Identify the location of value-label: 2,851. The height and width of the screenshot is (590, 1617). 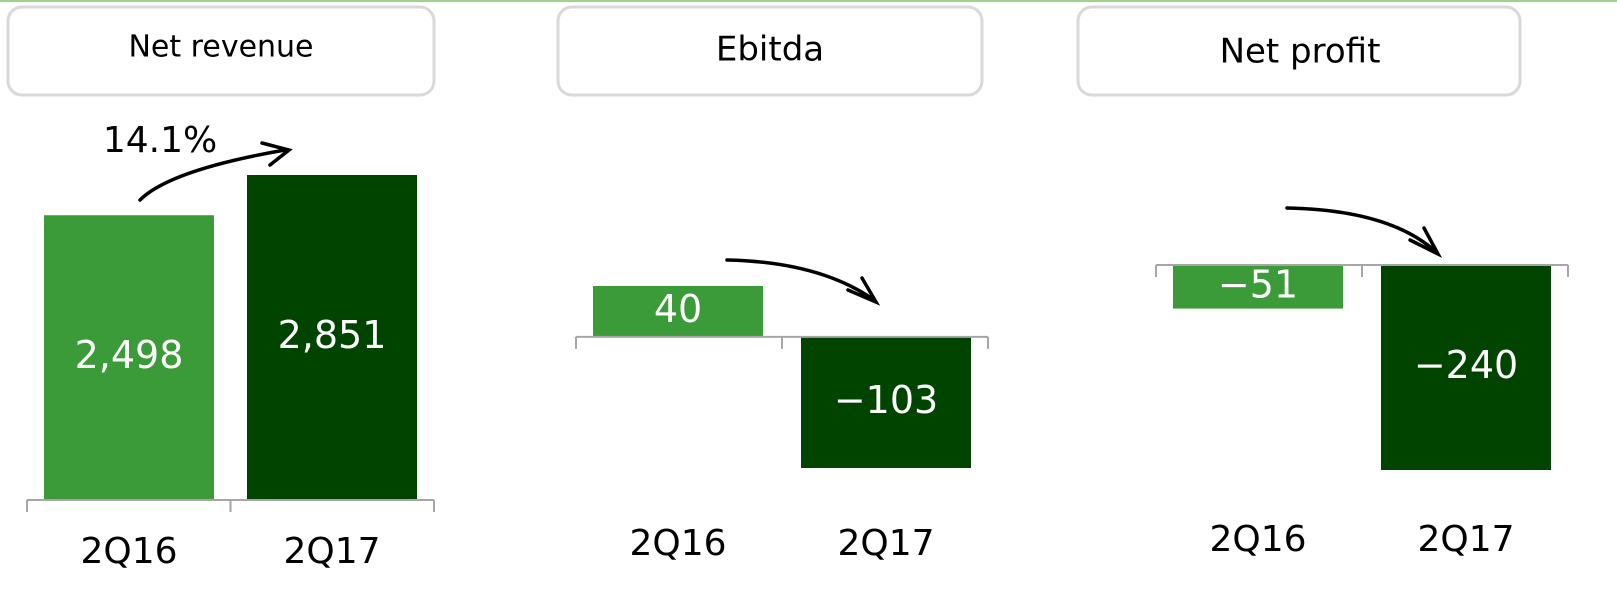
(332, 335).